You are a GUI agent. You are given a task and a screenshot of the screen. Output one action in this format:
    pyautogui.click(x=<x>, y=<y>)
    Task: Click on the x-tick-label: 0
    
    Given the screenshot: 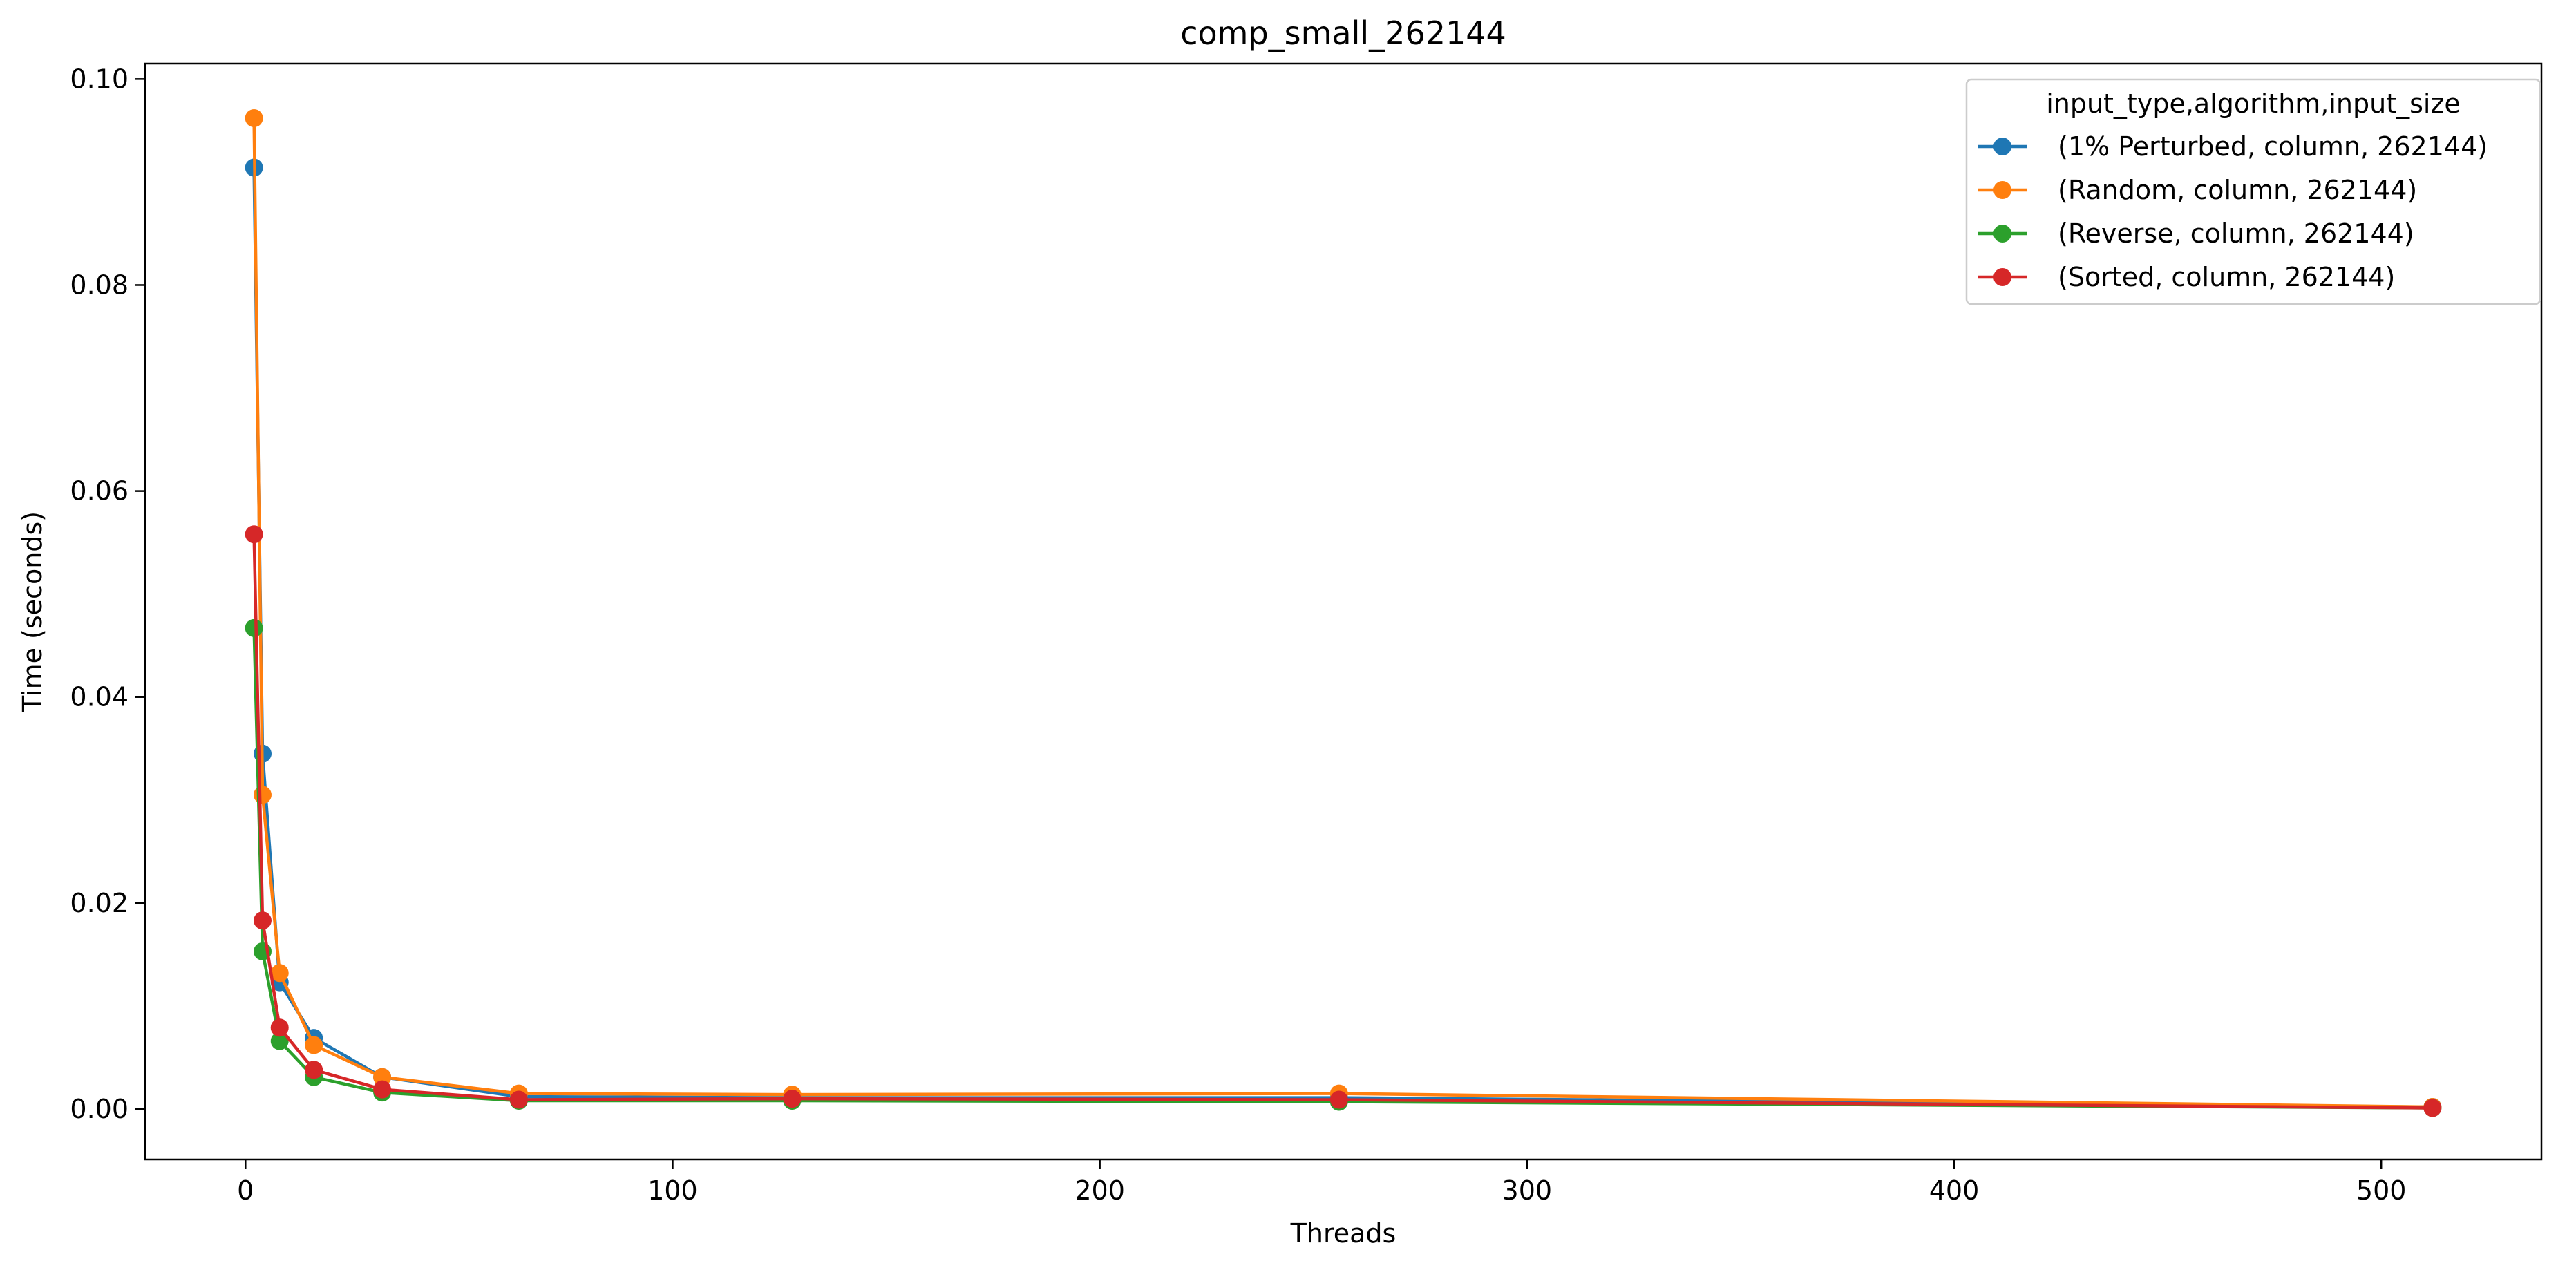 What is the action you would take?
    pyautogui.click(x=245, y=1190)
    